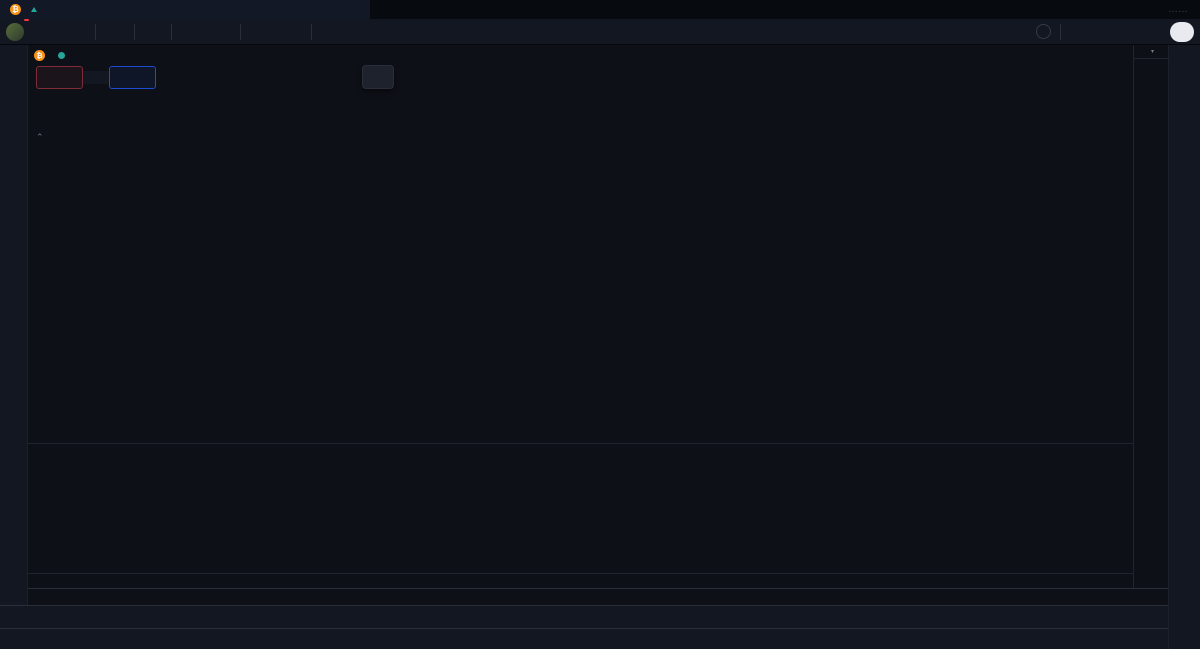 The image size is (1200, 649). Describe the element at coordinates (43, 32) in the screenshot. I see `search-icon` at that location.